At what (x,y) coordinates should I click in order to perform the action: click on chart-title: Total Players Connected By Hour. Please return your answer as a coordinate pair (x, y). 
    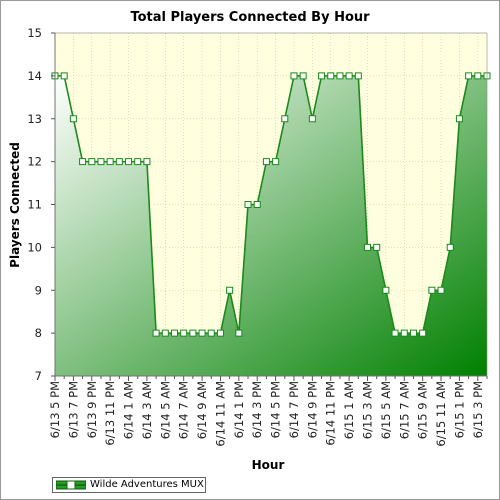
    Looking at the image, I should click on (250, 17).